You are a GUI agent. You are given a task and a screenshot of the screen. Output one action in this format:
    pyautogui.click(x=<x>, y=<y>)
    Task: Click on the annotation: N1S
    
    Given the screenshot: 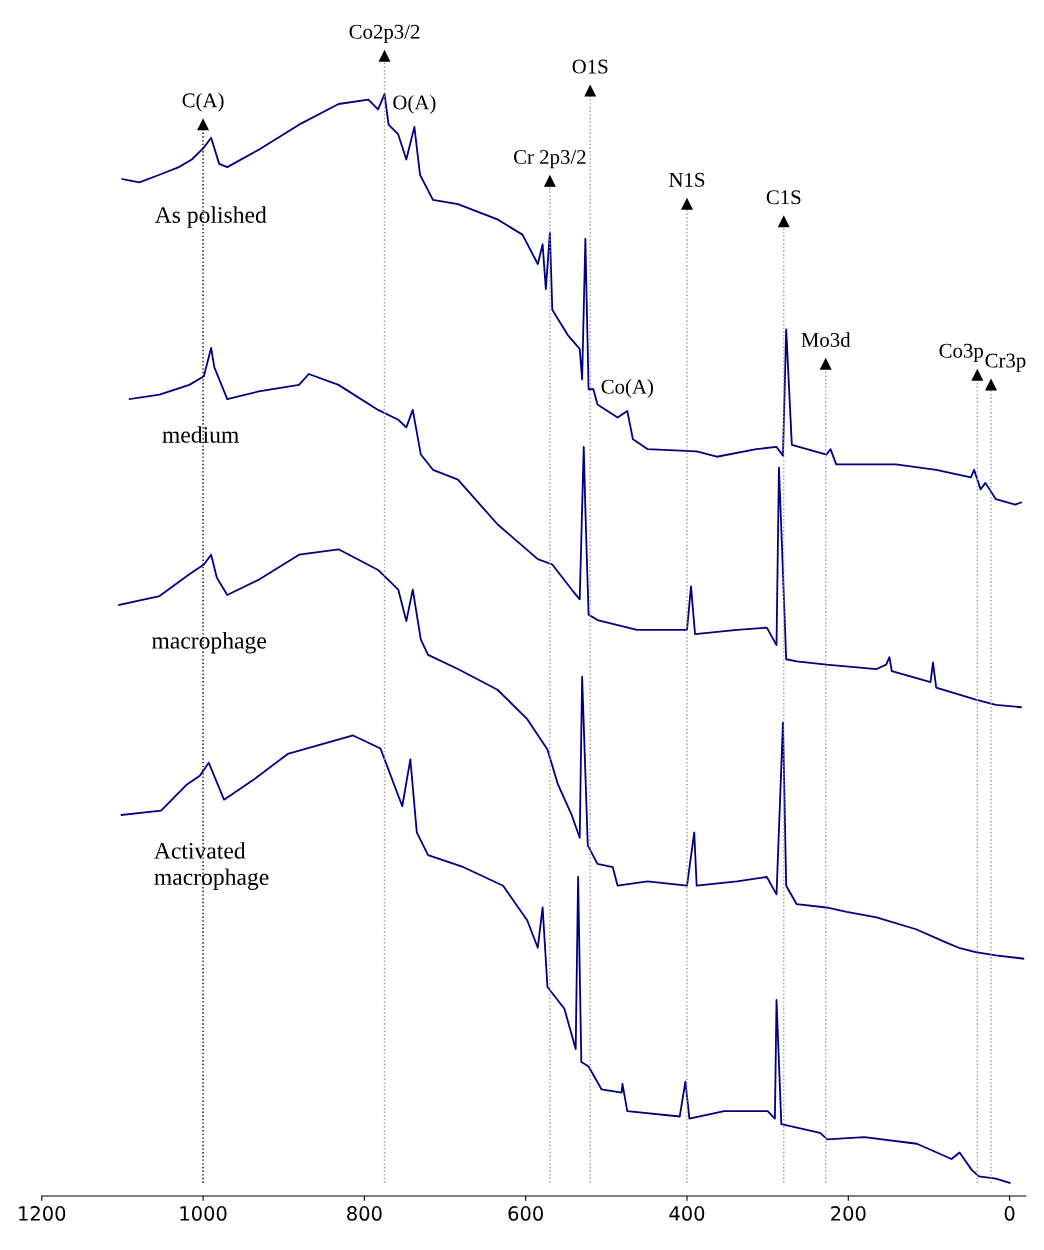 What is the action you would take?
    pyautogui.click(x=687, y=179)
    